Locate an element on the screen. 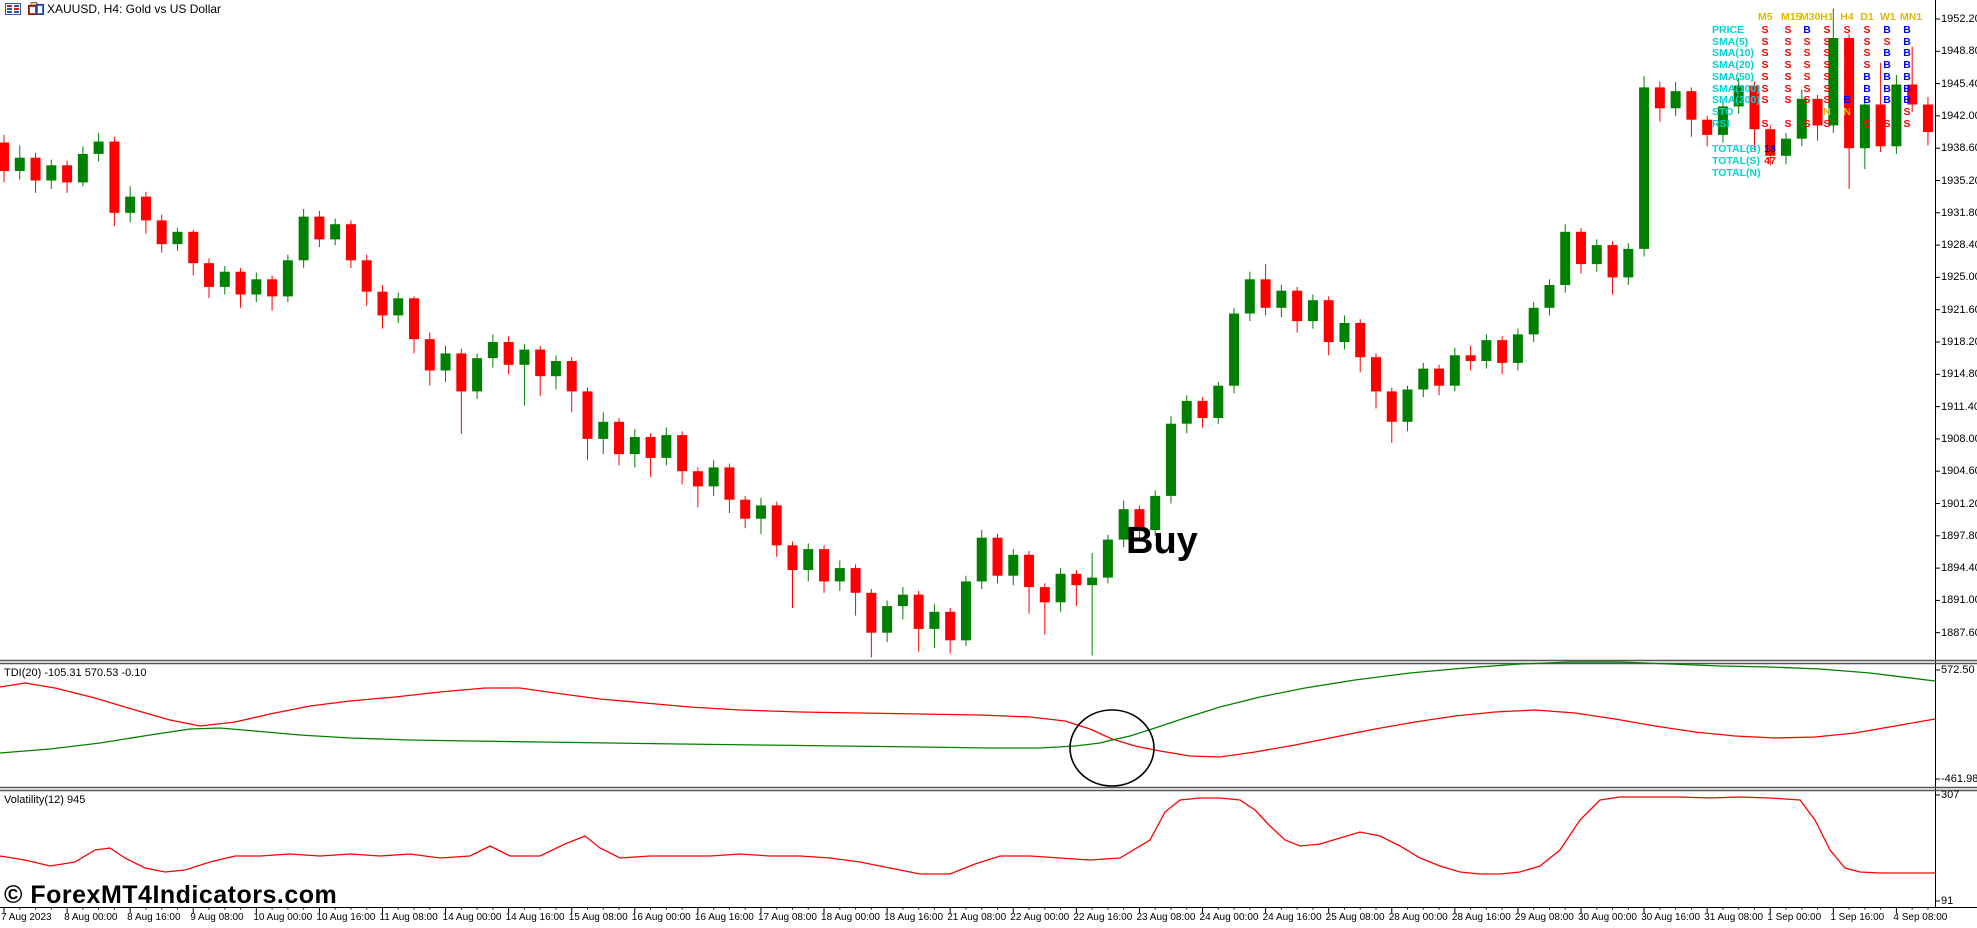 The image size is (1977, 928). time-axis-label: 24 Aug 00:00 is located at coordinates (1229, 917).